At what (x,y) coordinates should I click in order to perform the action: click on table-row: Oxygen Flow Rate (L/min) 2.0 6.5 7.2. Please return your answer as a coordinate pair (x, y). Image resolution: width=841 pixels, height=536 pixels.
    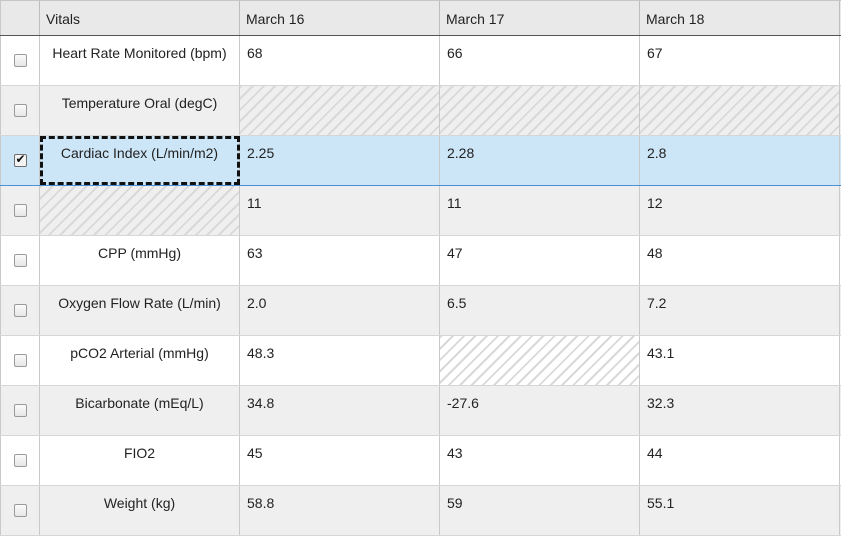
    Looking at the image, I should click on (420, 311).